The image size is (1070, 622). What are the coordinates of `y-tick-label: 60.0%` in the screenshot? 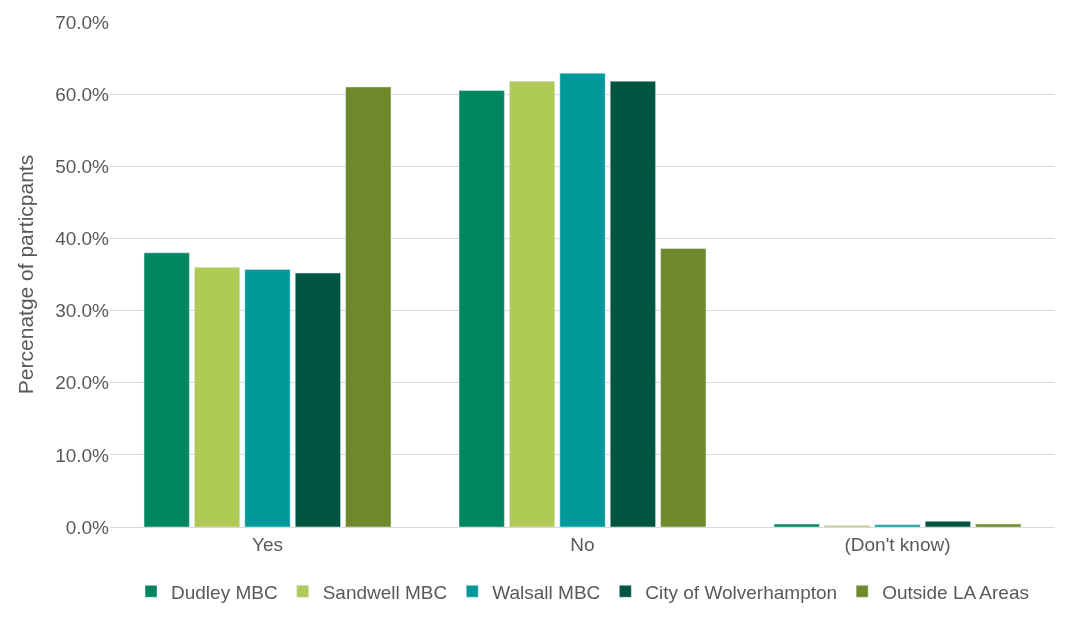 It's located at (82, 94).